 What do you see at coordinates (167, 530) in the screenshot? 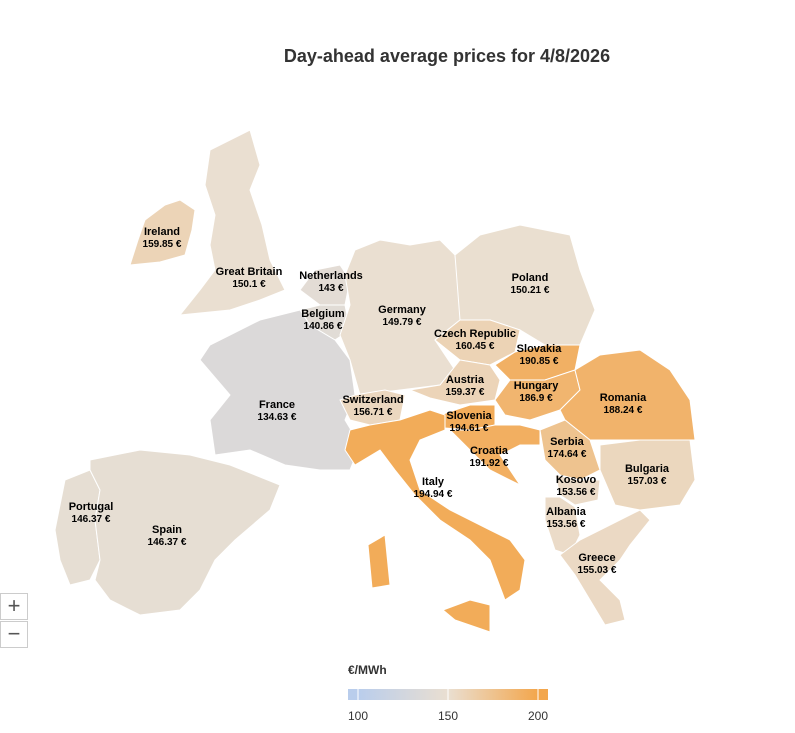
I see `country-name: Spain` at bounding box center [167, 530].